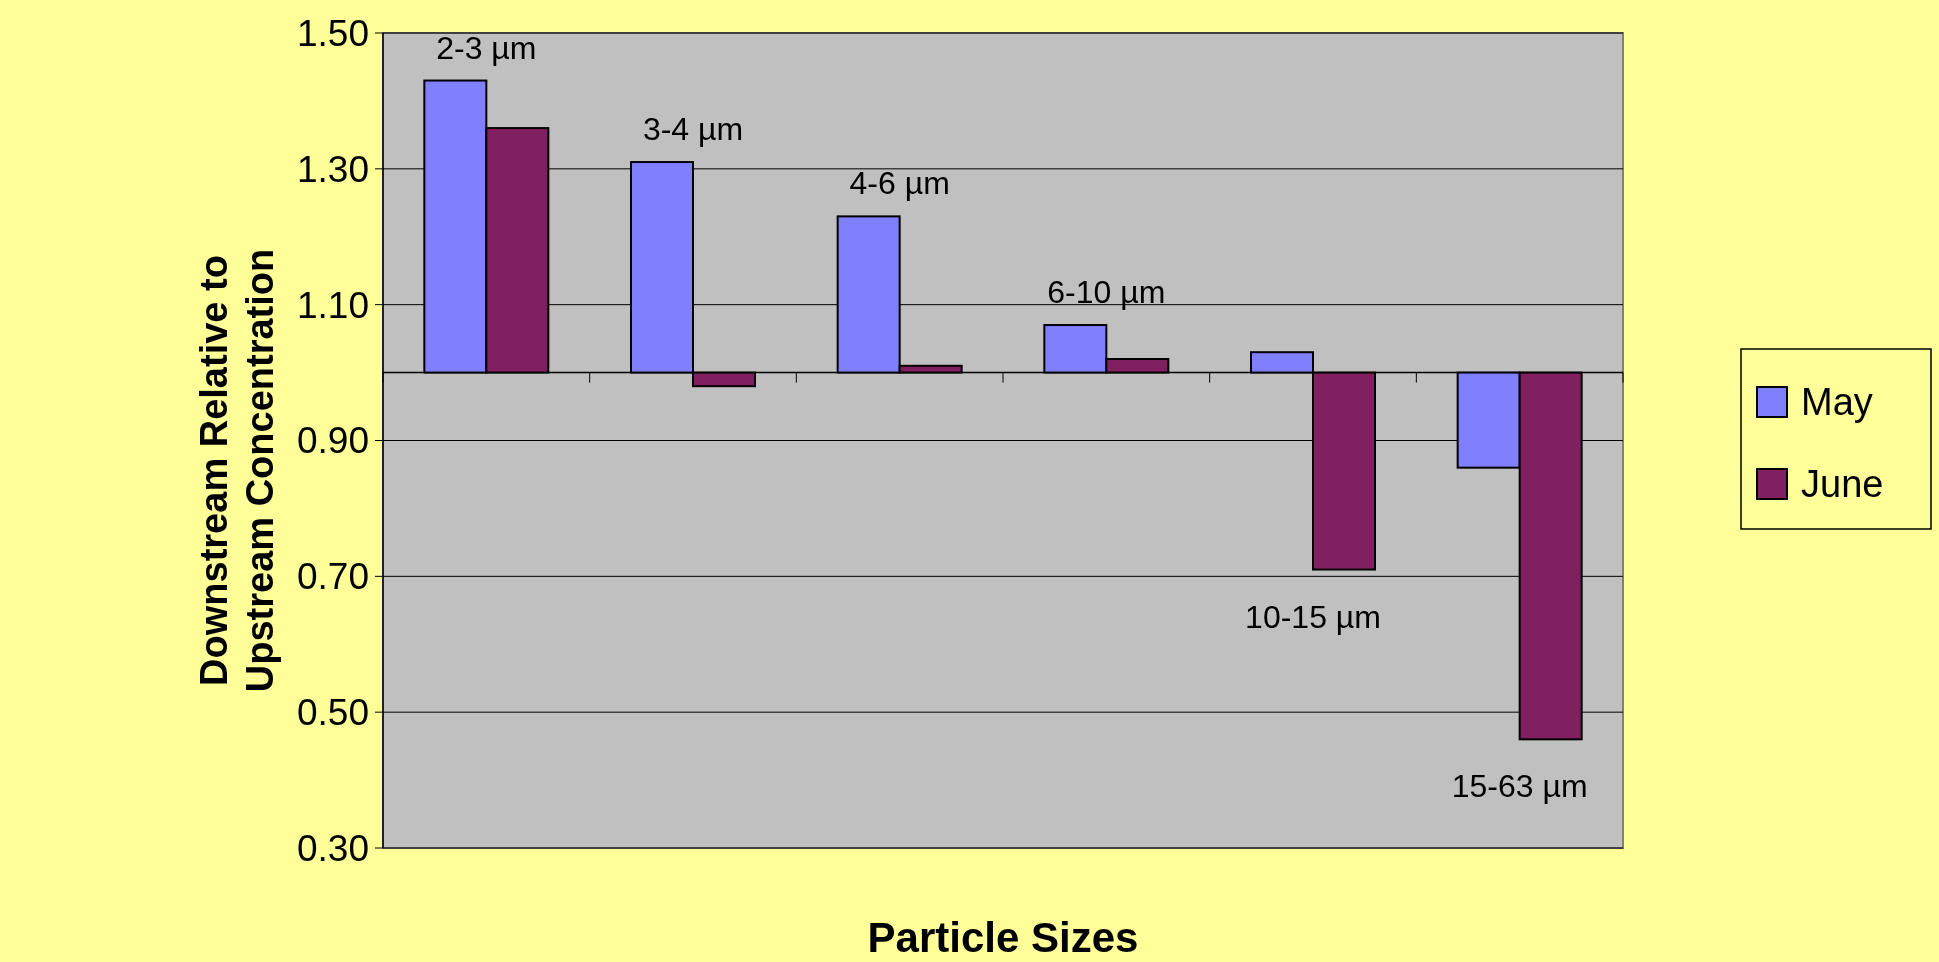 The width and height of the screenshot is (1939, 962). What do you see at coordinates (332, 713) in the screenshot?
I see `y-tick-label: 0.50` at bounding box center [332, 713].